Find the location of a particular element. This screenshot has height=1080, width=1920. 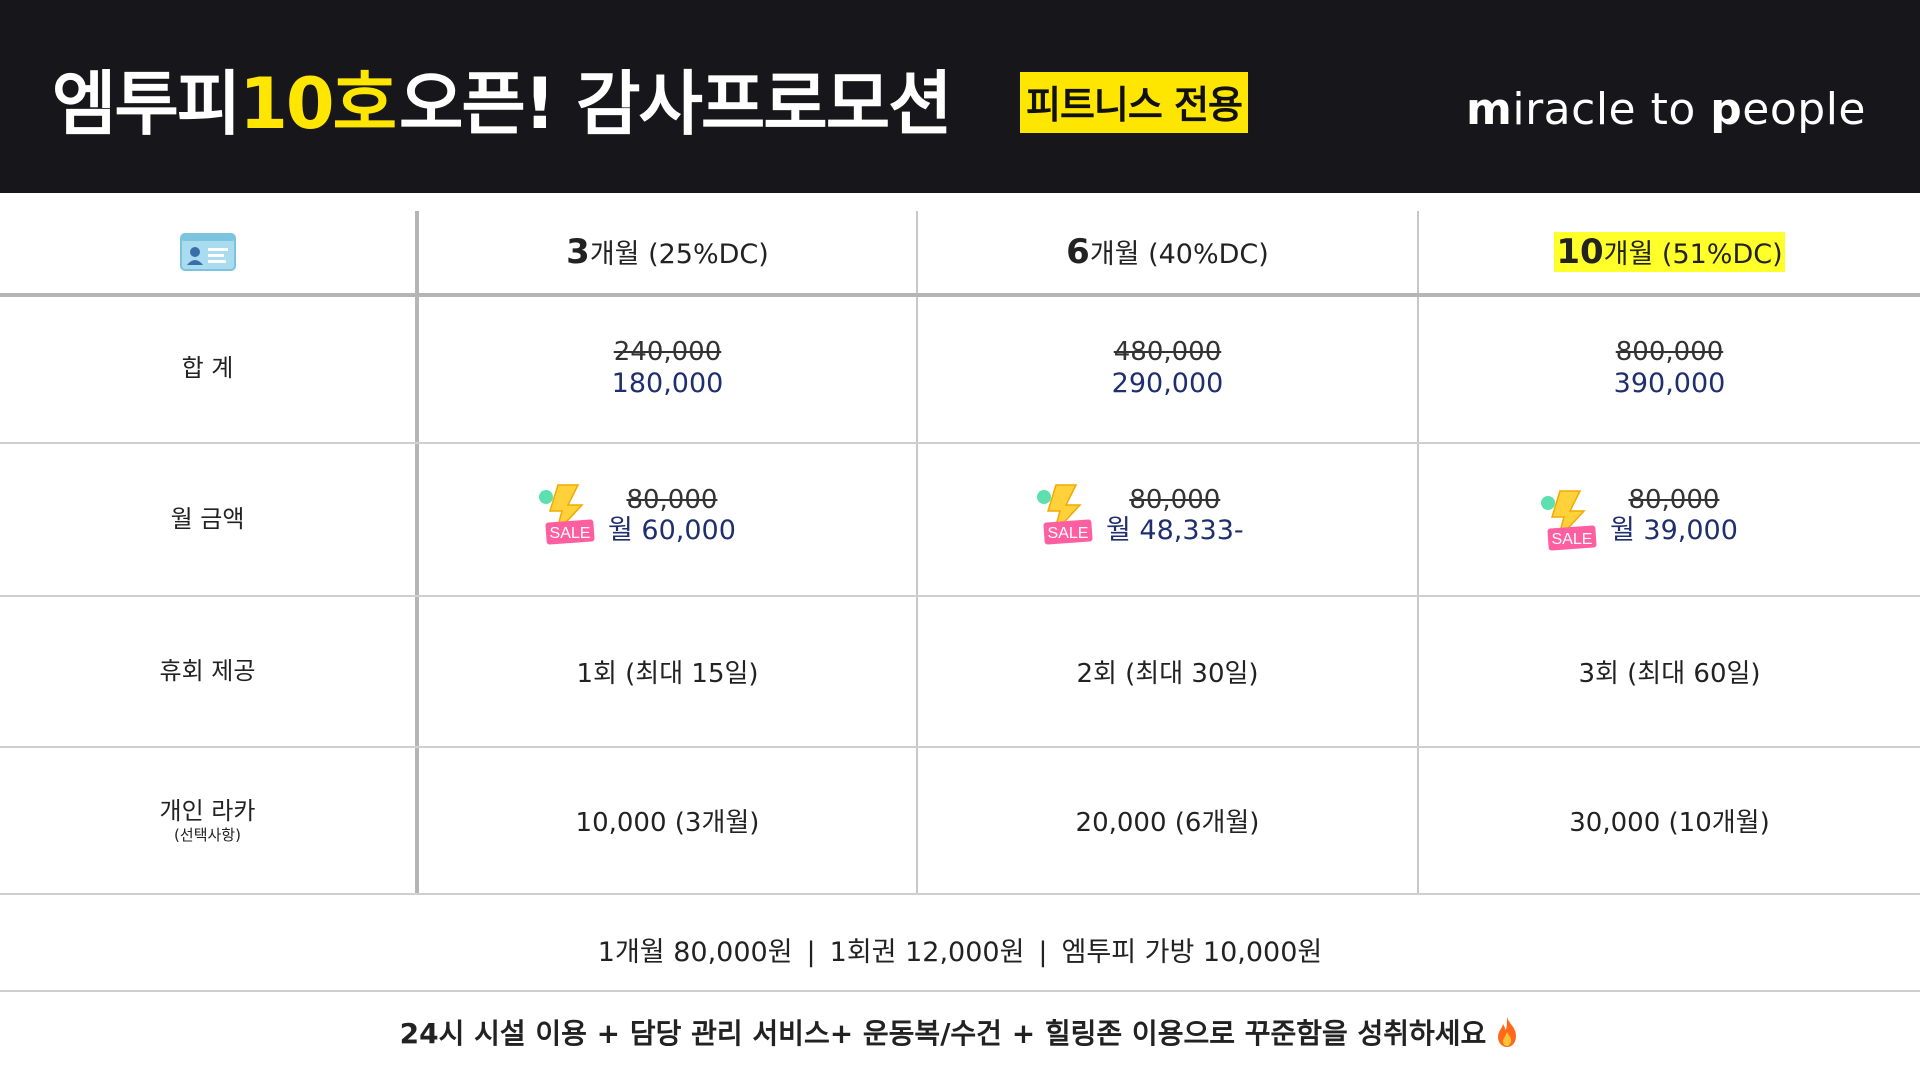

discounted-price: 월 48,333- is located at coordinates (1175, 531).